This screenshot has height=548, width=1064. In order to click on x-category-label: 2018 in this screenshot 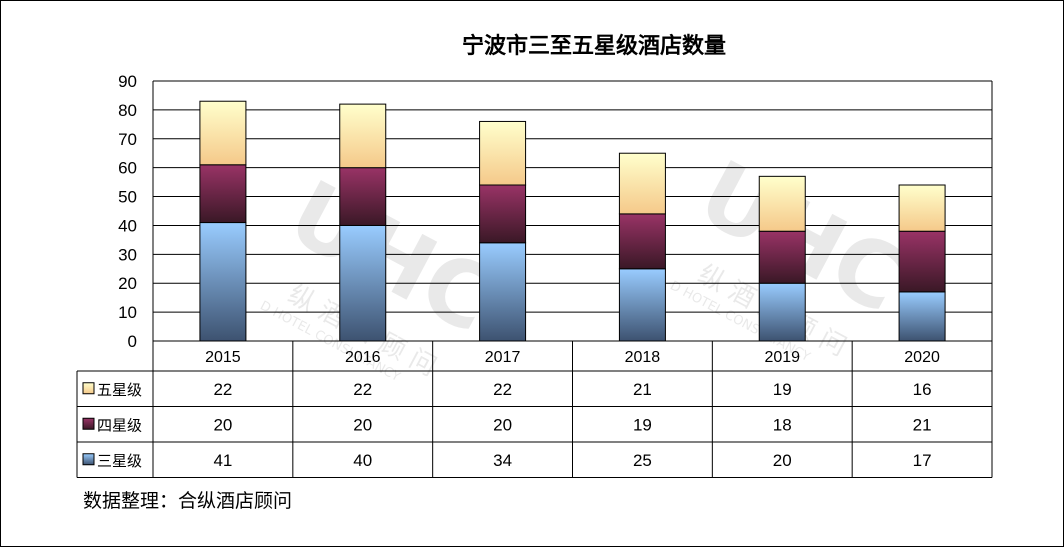, I will do `click(643, 357)`.